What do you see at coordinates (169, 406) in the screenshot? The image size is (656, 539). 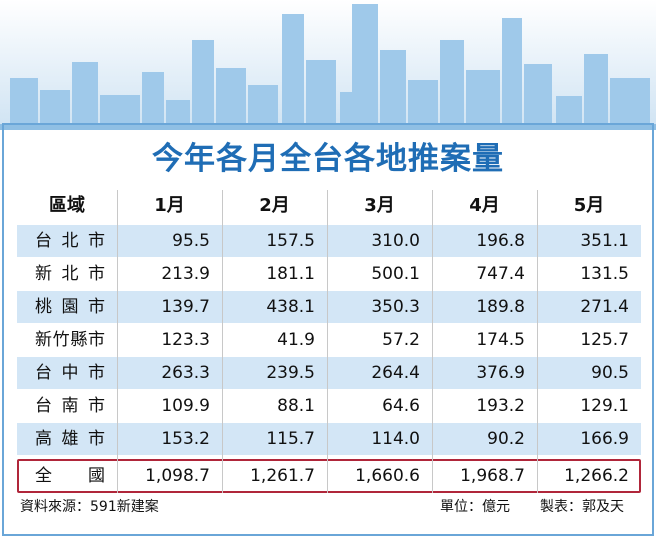 I see `cell: 109.9` at bounding box center [169, 406].